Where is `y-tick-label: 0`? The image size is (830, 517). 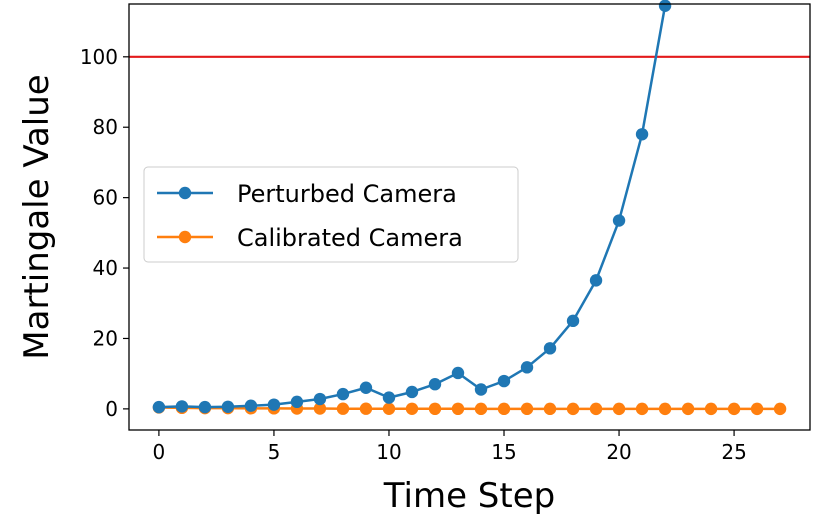 y-tick-label: 0 is located at coordinates (111, 409).